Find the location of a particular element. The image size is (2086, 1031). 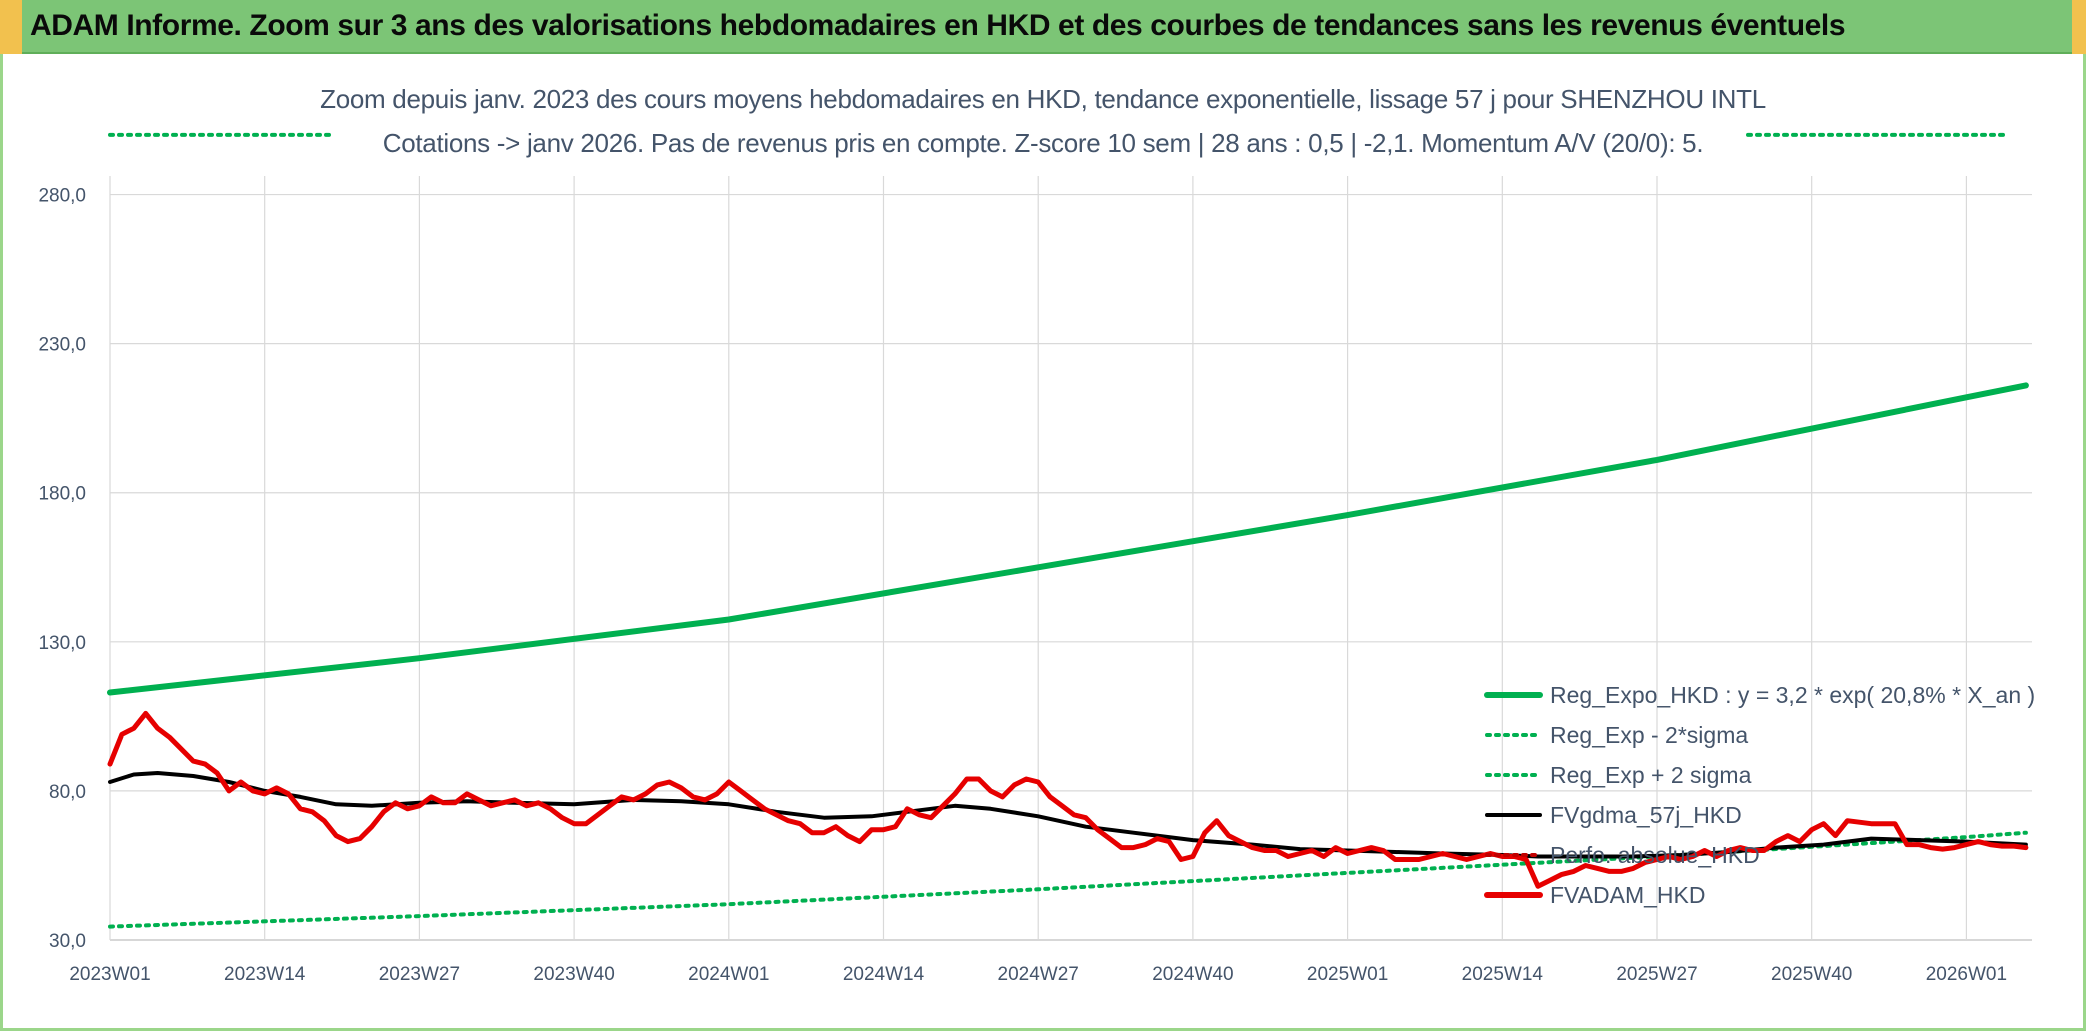

y-tick-label: 280,0 is located at coordinates (62, 196).